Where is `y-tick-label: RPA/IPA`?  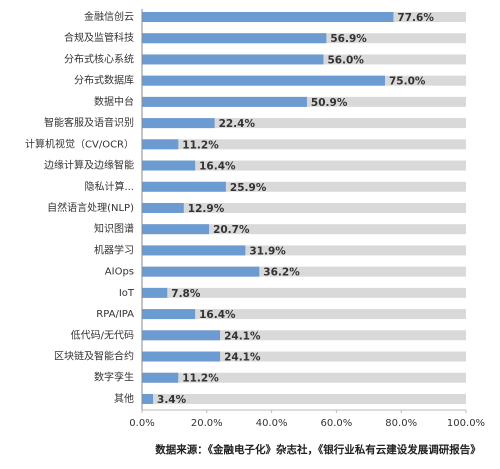
y-tick-label: RPA/IPA is located at coordinates (115, 314).